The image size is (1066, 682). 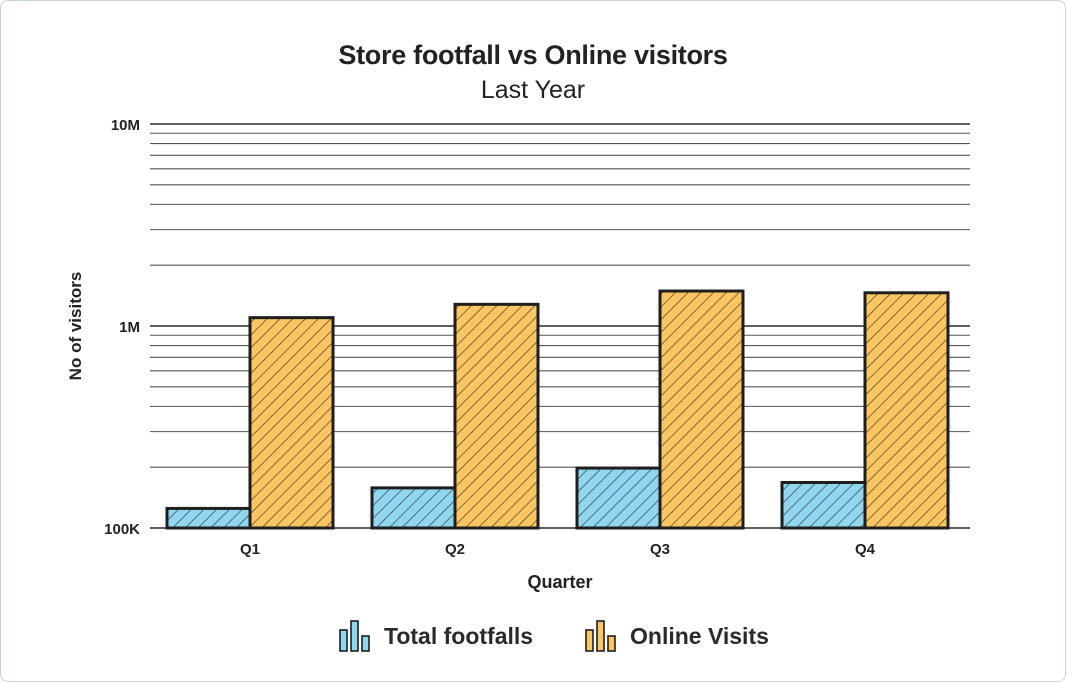 I want to click on legend-label: Online Visits, so click(x=699, y=635).